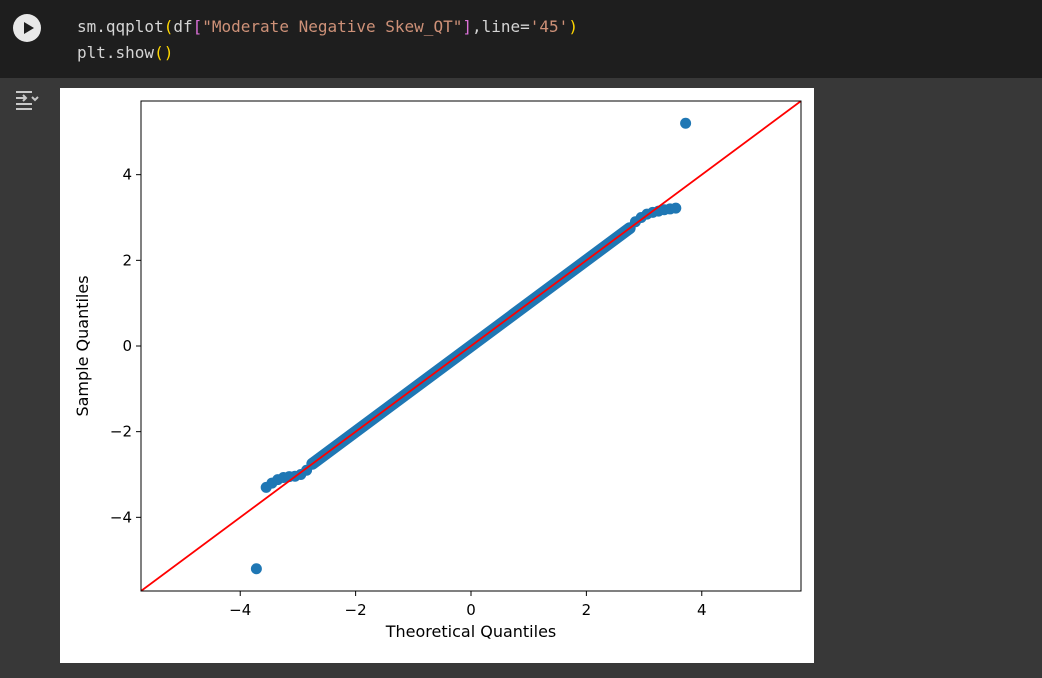  Describe the element at coordinates (120, 26) in the screenshot. I see `code-token: sm.qqplot` at that location.